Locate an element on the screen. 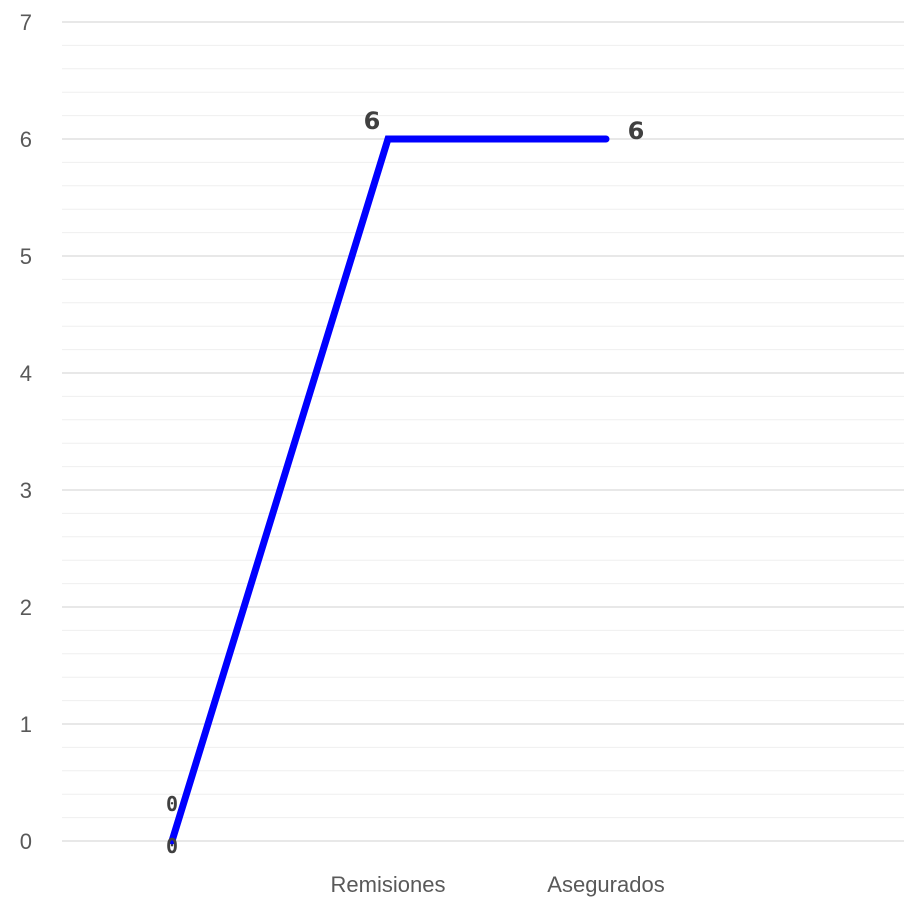 Image resolution: width=912 pixels, height=897 pixels. y-tick-label: 7 is located at coordinates (26, 22).